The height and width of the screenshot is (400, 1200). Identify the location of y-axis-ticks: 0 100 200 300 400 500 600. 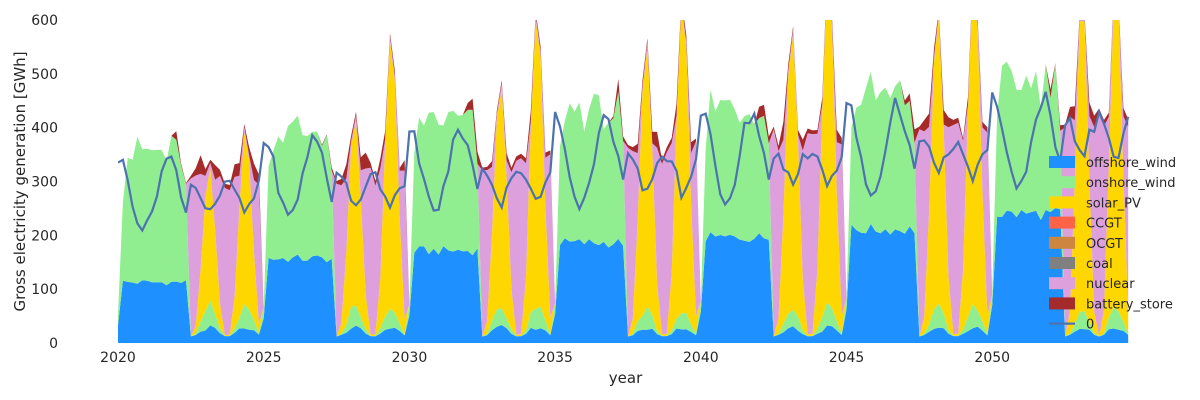
(44, 182).